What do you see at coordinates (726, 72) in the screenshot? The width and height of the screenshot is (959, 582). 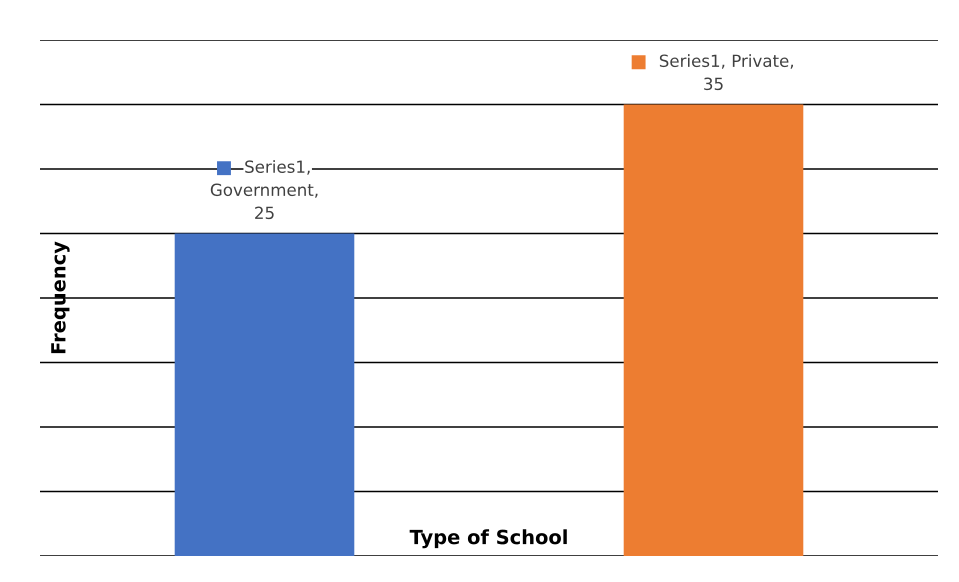 I see `data-label: Series1, Private, 35` at bounding box center [726, 72].